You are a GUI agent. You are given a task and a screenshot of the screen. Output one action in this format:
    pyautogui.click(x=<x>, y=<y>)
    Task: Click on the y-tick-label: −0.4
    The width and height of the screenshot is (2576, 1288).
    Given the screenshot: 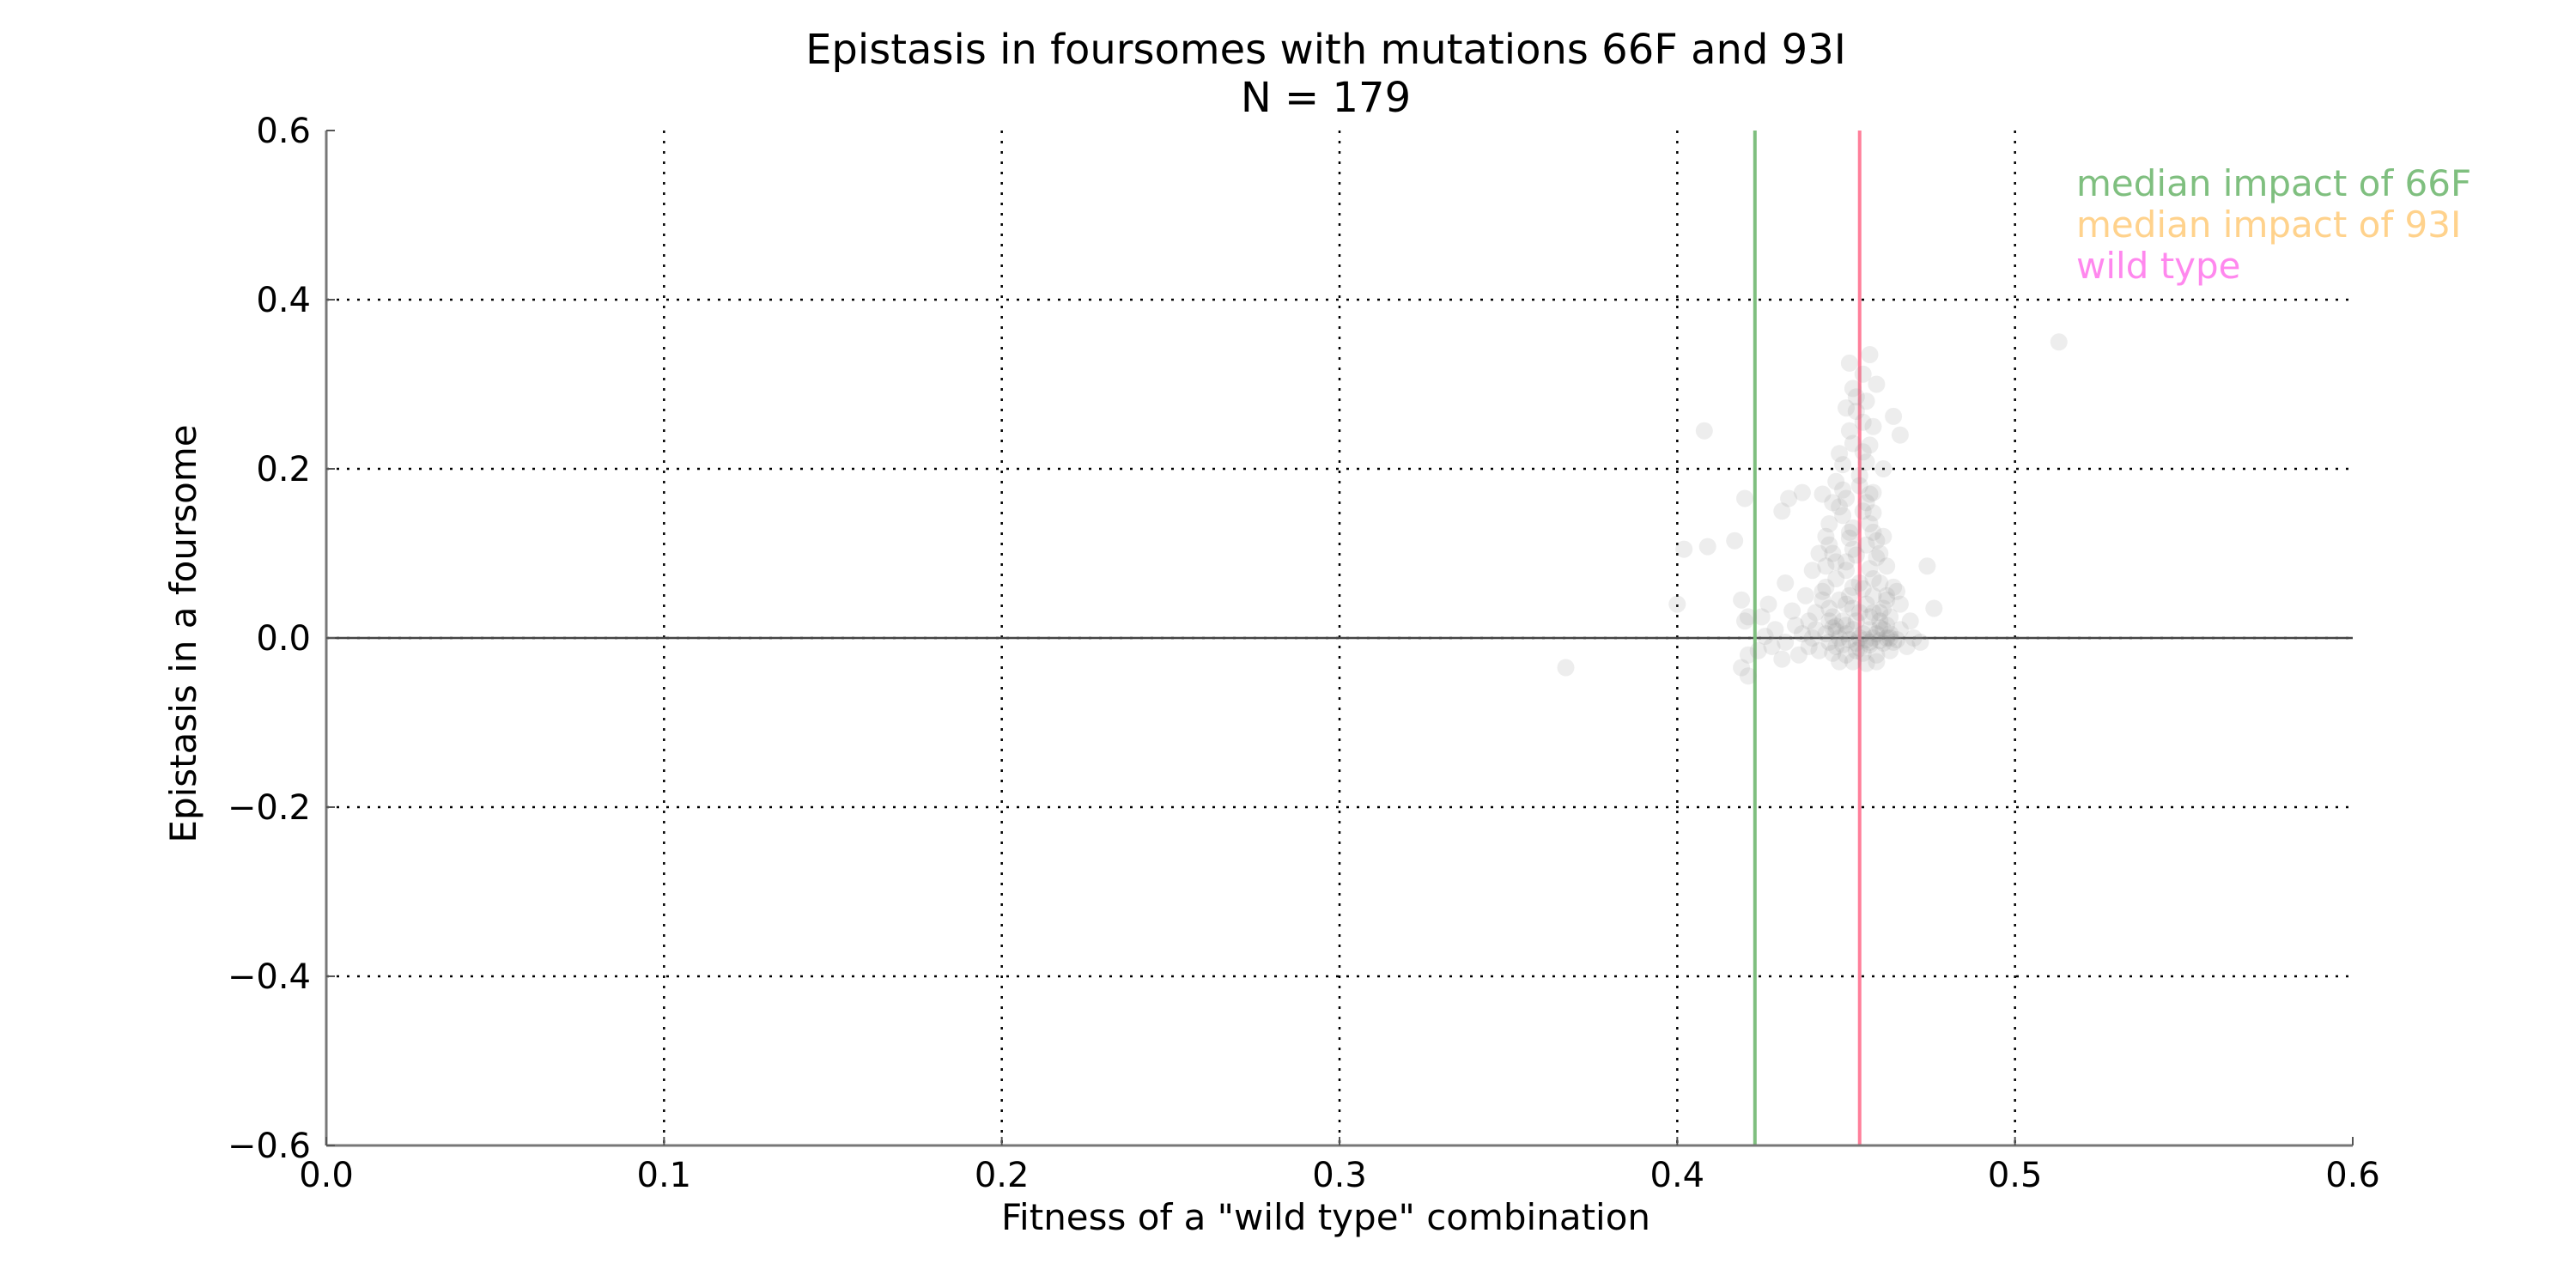 What is the action you would take?
    pyautogui.click(x=269, y=977)
    